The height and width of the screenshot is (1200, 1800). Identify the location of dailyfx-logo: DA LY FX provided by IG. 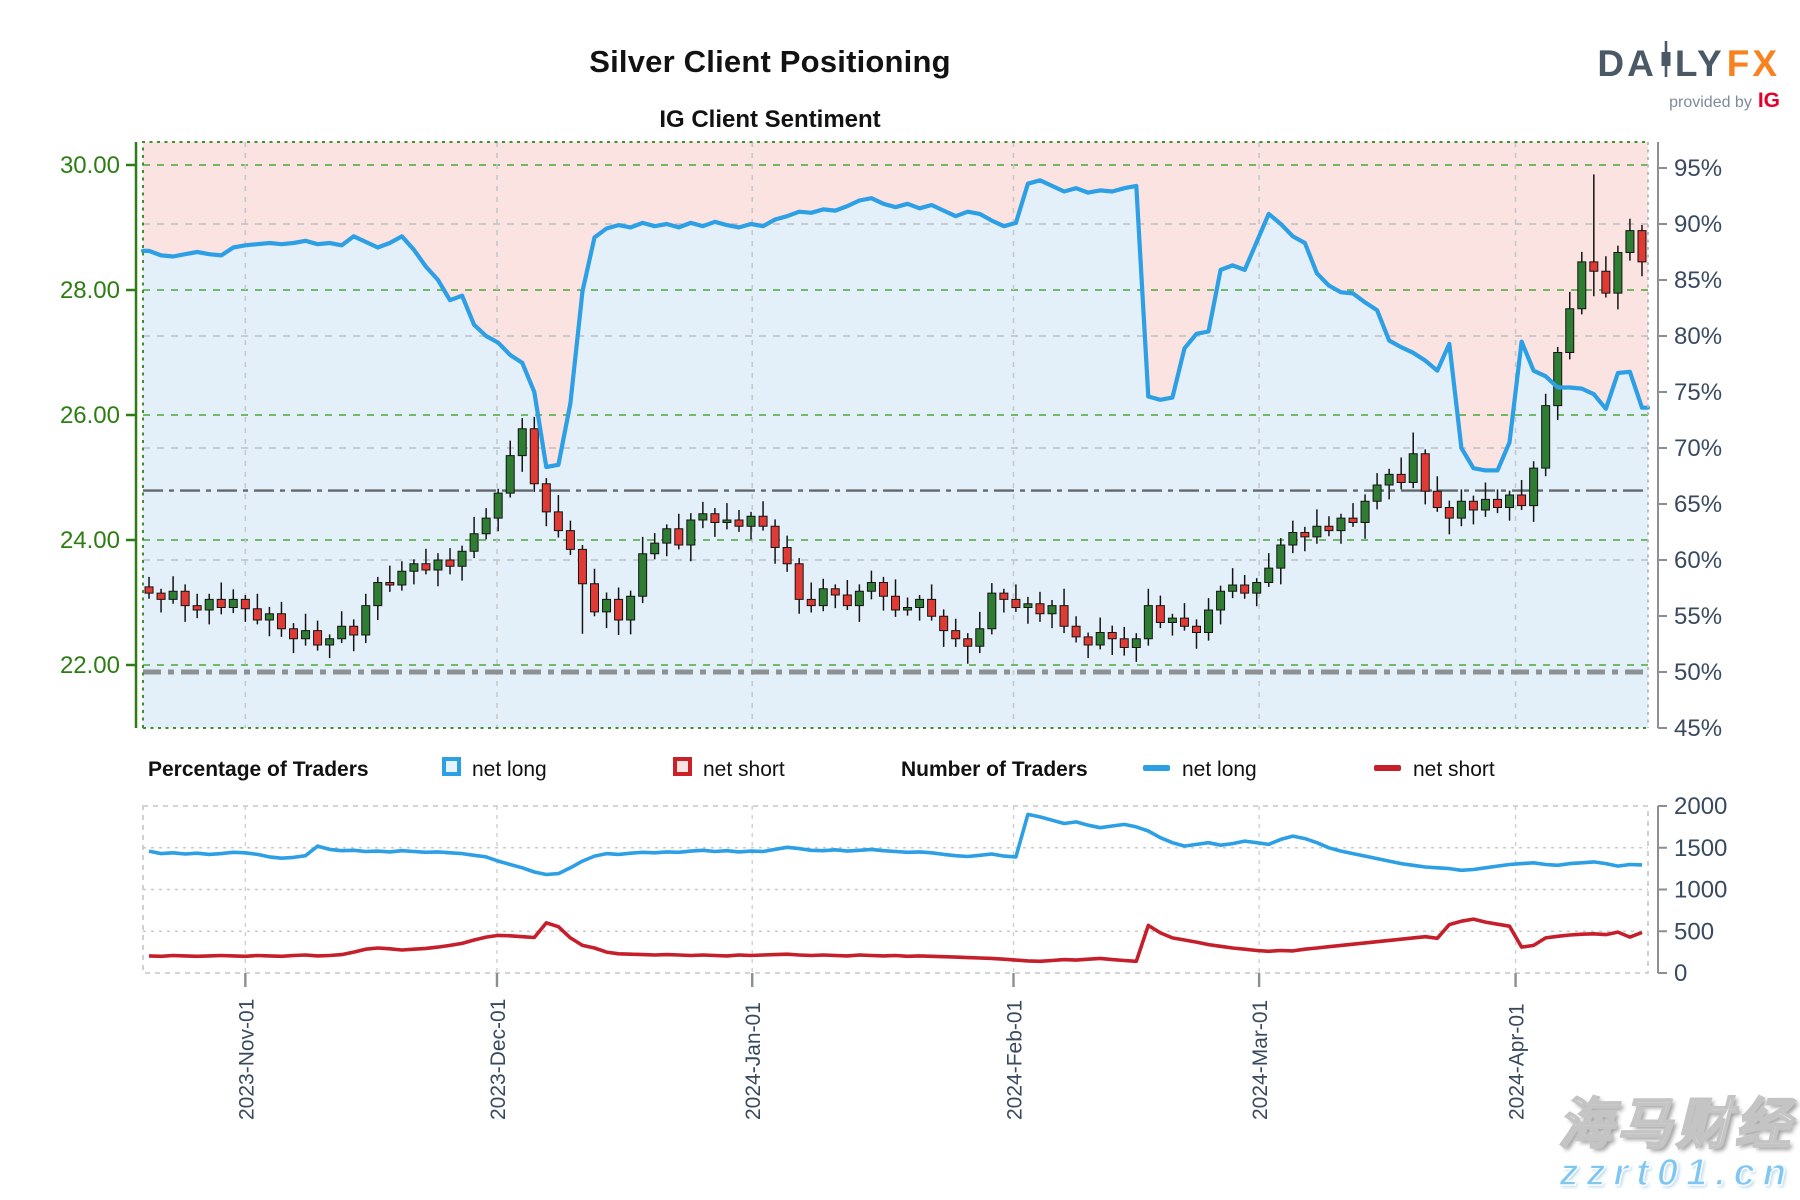
(1648, 76).